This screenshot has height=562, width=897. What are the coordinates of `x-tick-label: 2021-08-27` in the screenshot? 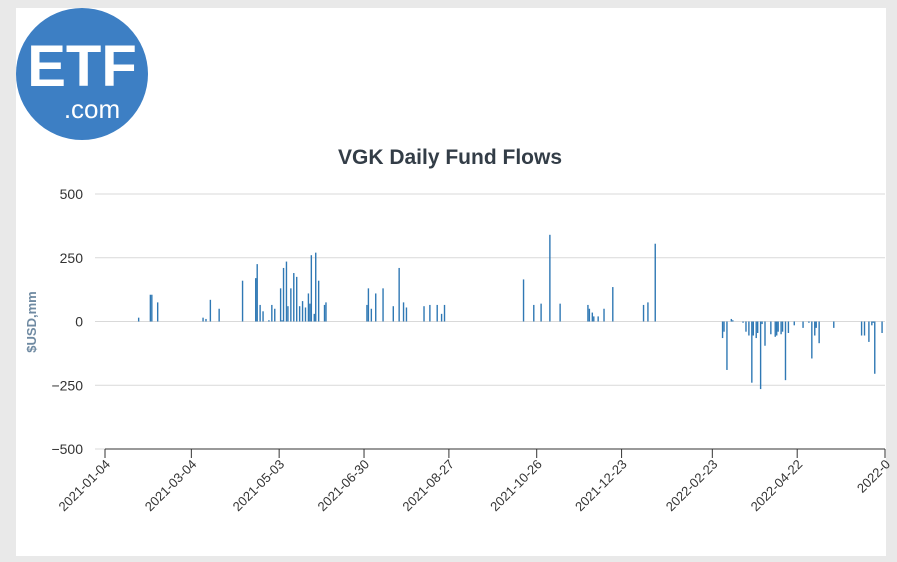 It's located at (428, 486).